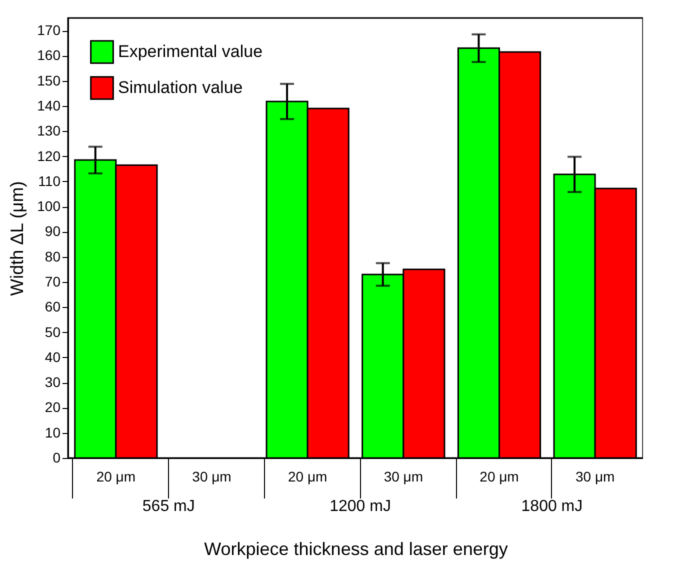 Image resolution: width=686 pixels, height=562 pixels. What do you see at coordinates (52, 407) in the screenshot?
I see `y-tick-label: 20` at bounding box center [52, 407].